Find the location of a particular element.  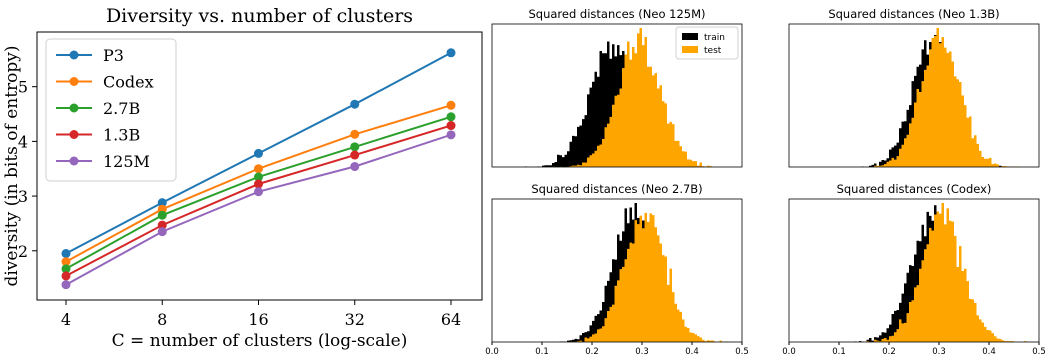

histogram-title: Squared distances (Neo 1.3B) is located at coordinates (913, 14).